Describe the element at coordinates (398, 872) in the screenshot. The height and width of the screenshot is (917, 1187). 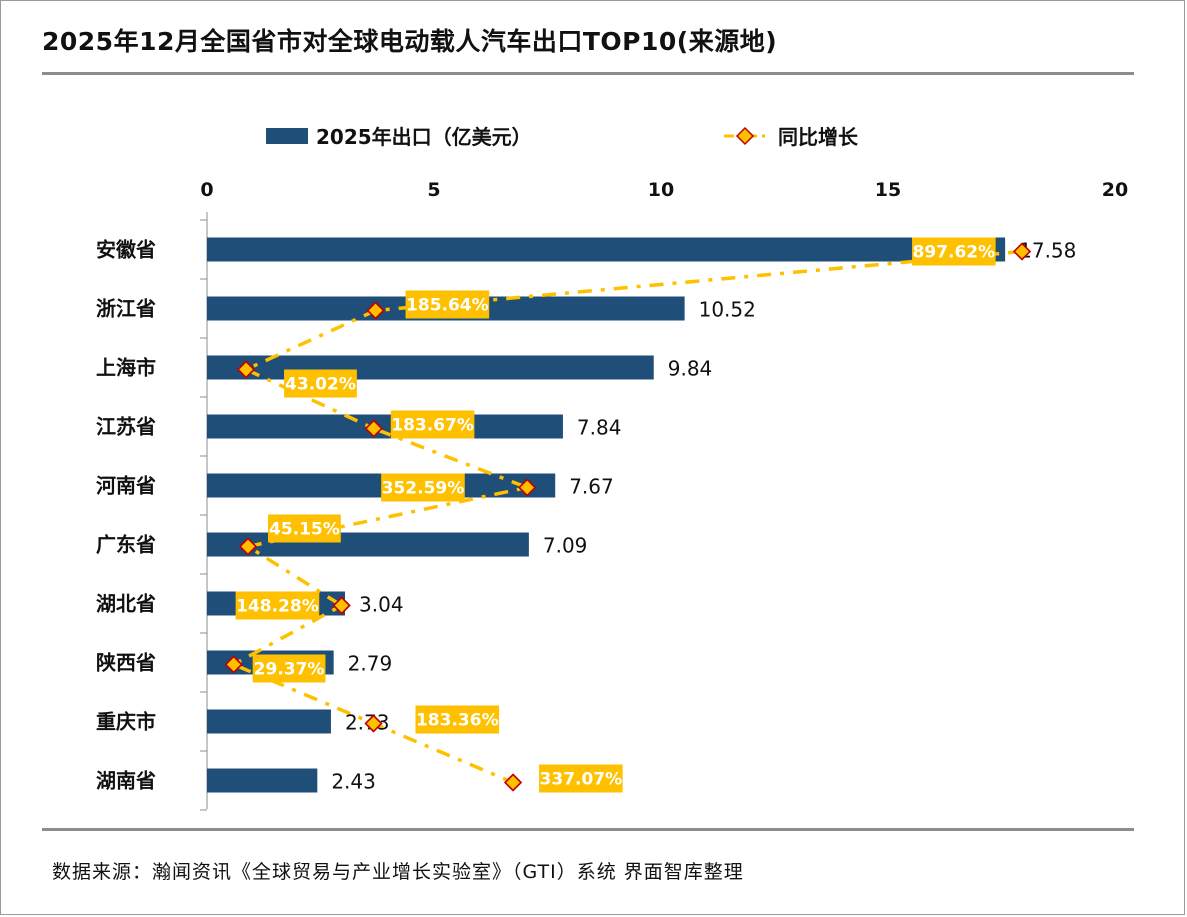
I see `source-note: 数据来源：瀚闻资讯《全球贸易与产业增长实验室》（GTI）系统 界面智库整理` at that location.